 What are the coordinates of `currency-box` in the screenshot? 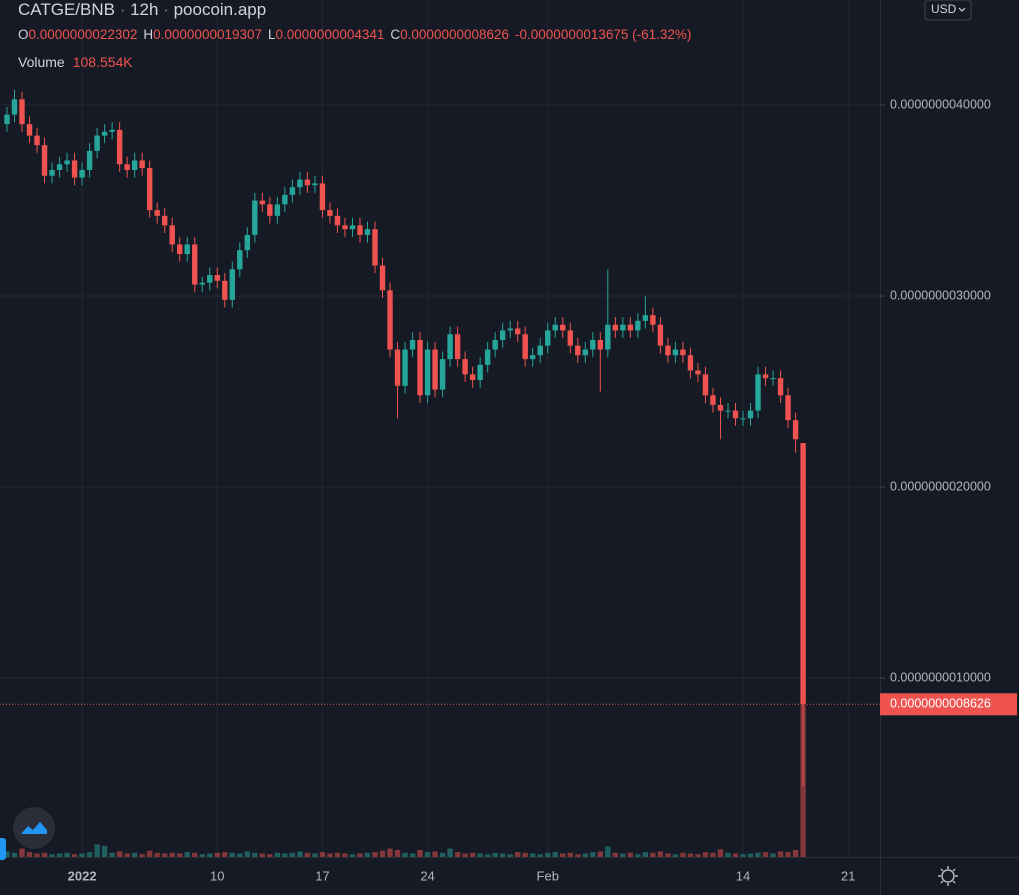 It's located at (948, 10).